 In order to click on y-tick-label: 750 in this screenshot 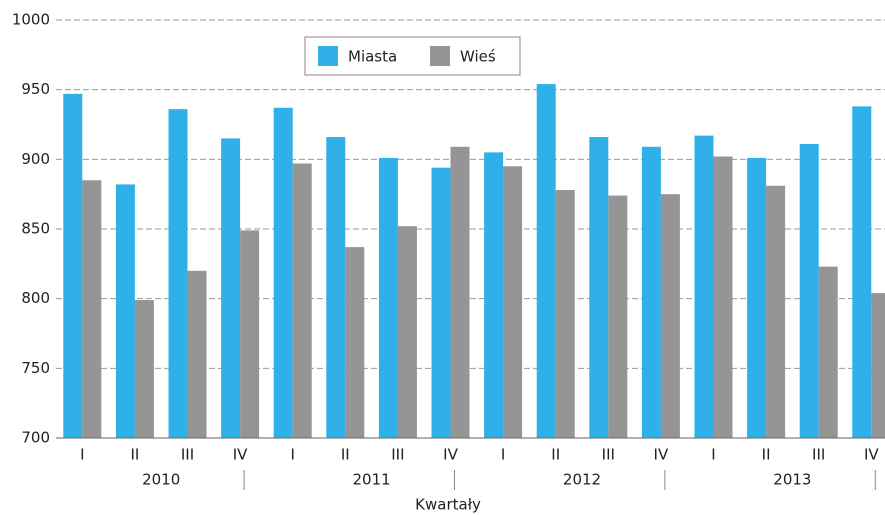, I will do `click(35, 368)`.